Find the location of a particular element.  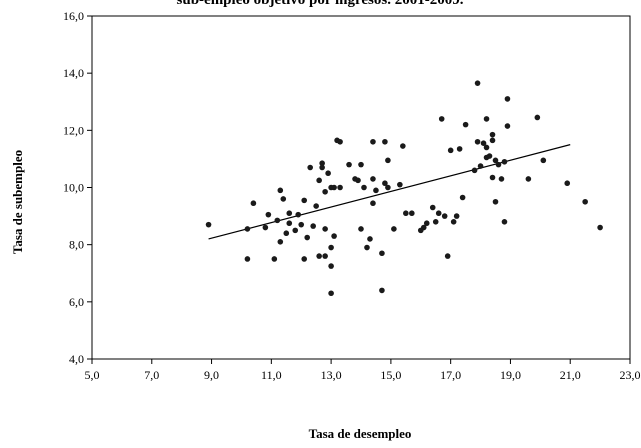

x-tick-label: 19,0 is located at coordinates (510, 375).